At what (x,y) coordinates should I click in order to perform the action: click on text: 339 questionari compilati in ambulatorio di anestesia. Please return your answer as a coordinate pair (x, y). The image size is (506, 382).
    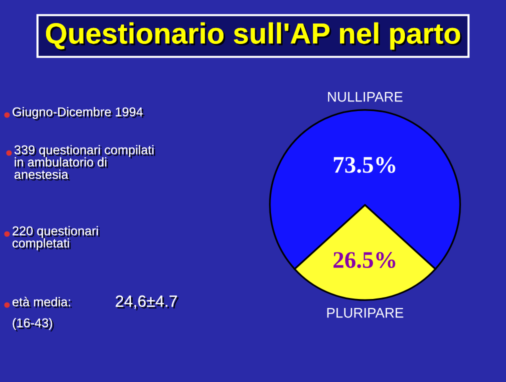
    Looking at the image, I should click on (85, 163).